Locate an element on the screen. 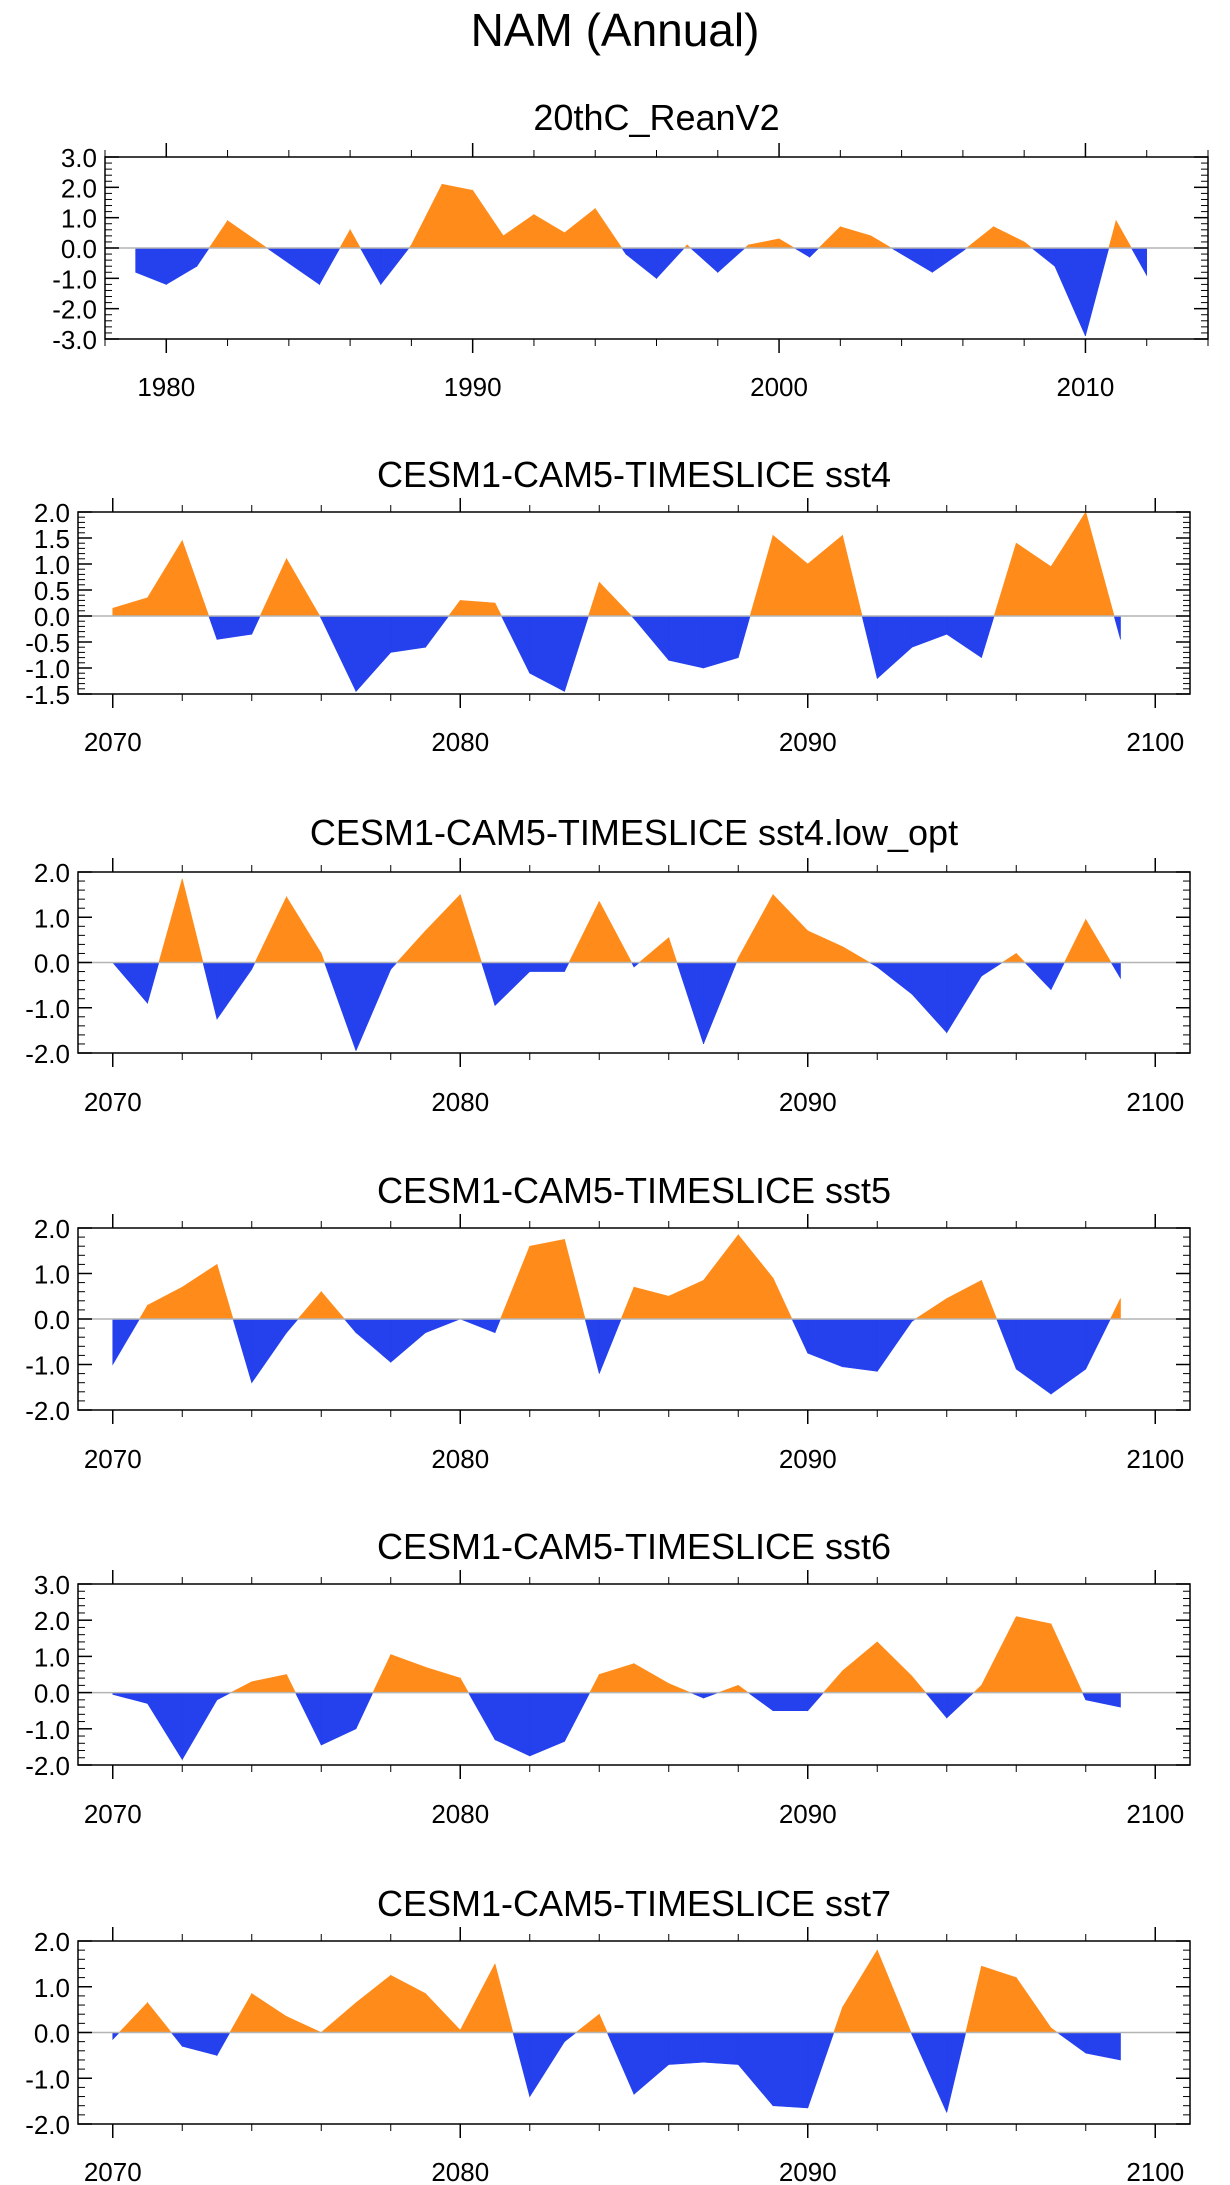 The image size is (1230, 2185). y-tick-label: 0.0 is located at coordinates (52, 617).